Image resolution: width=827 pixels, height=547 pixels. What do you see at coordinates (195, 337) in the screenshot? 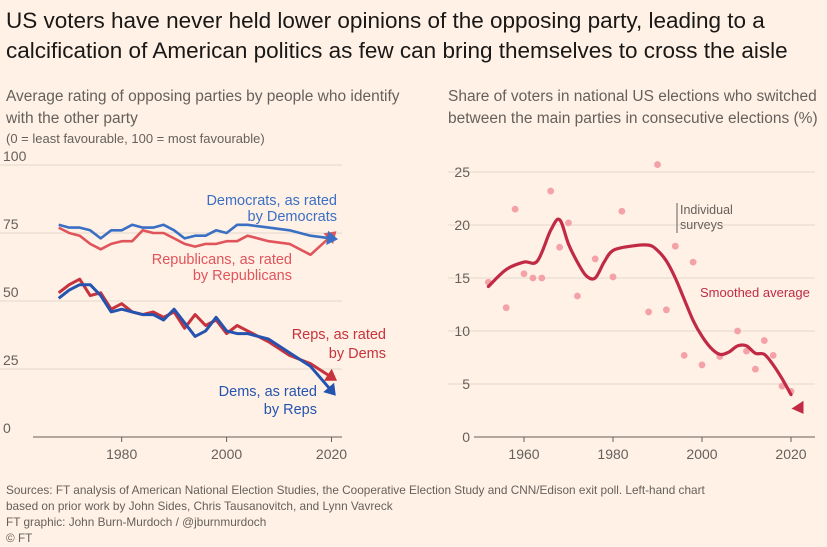
I see `series-line-dems-by-reps` at bounding box center [195, 337].